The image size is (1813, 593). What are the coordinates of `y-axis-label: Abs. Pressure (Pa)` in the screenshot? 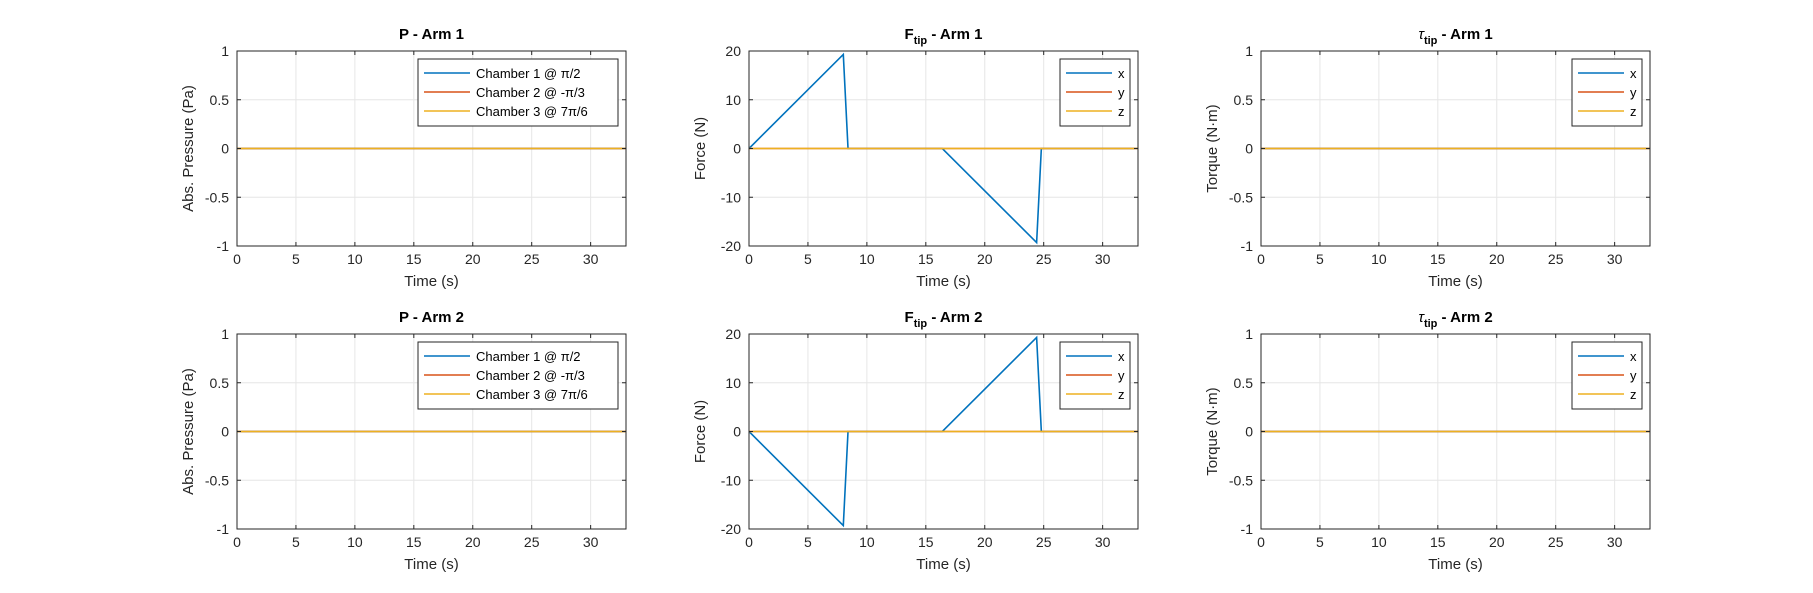 It's located at (188, 148).